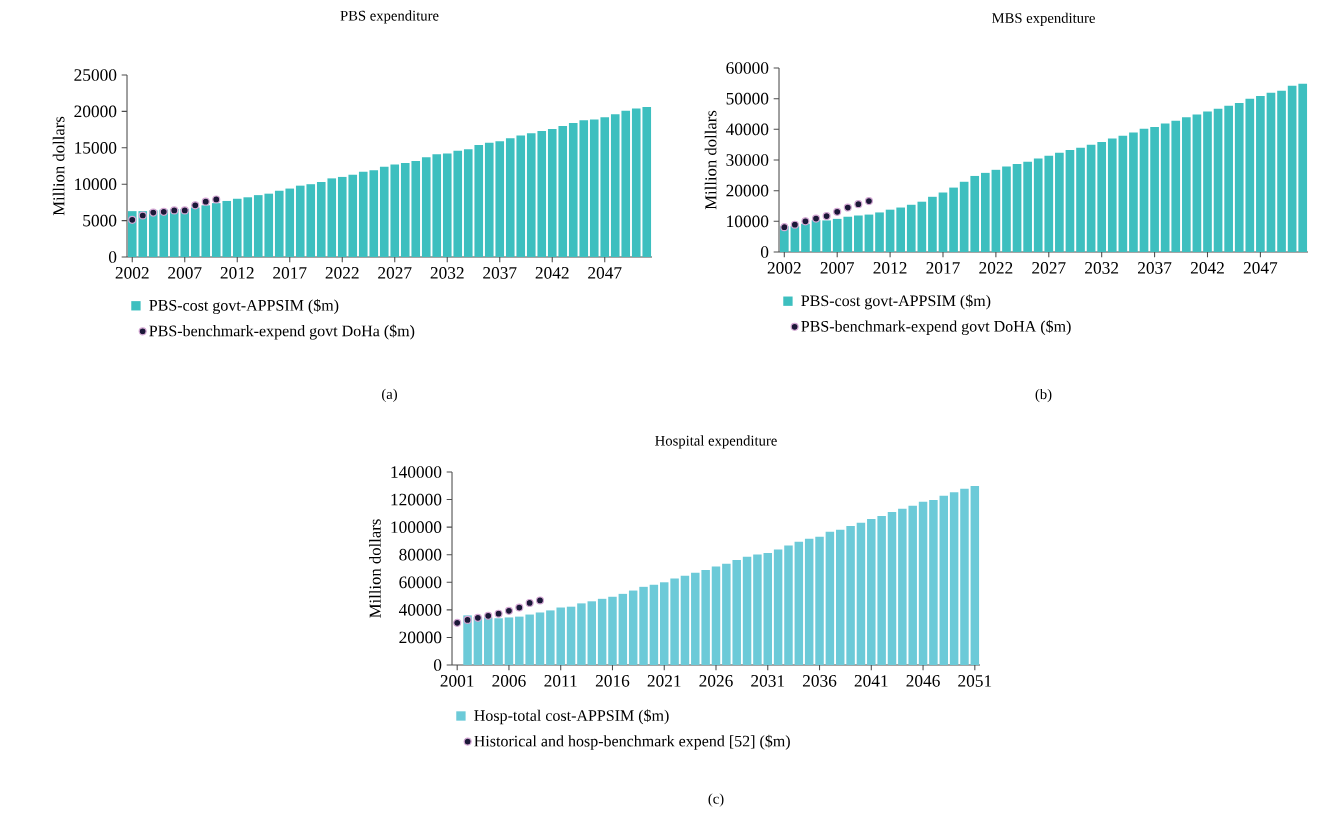  What do you see at coordinates (632, 742) in the screenshot?
I see `legend-label: Historical and hosp-benchmark expend [52] ($m)` at bounding box center [632, 742].